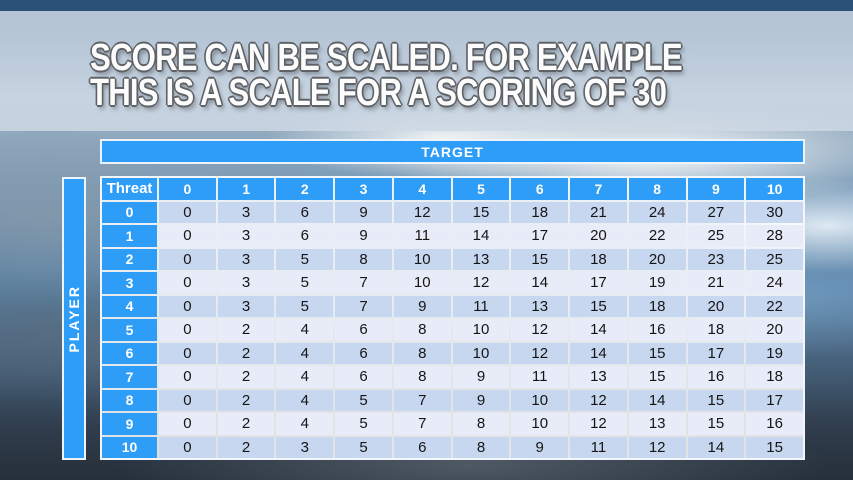 The width and height of the screenshot is (853, 480). What do you see at coordinates (540, 424) in the screenshot?
I see `score-cell-r9-c6: 10` at bounding box center [540, 424].